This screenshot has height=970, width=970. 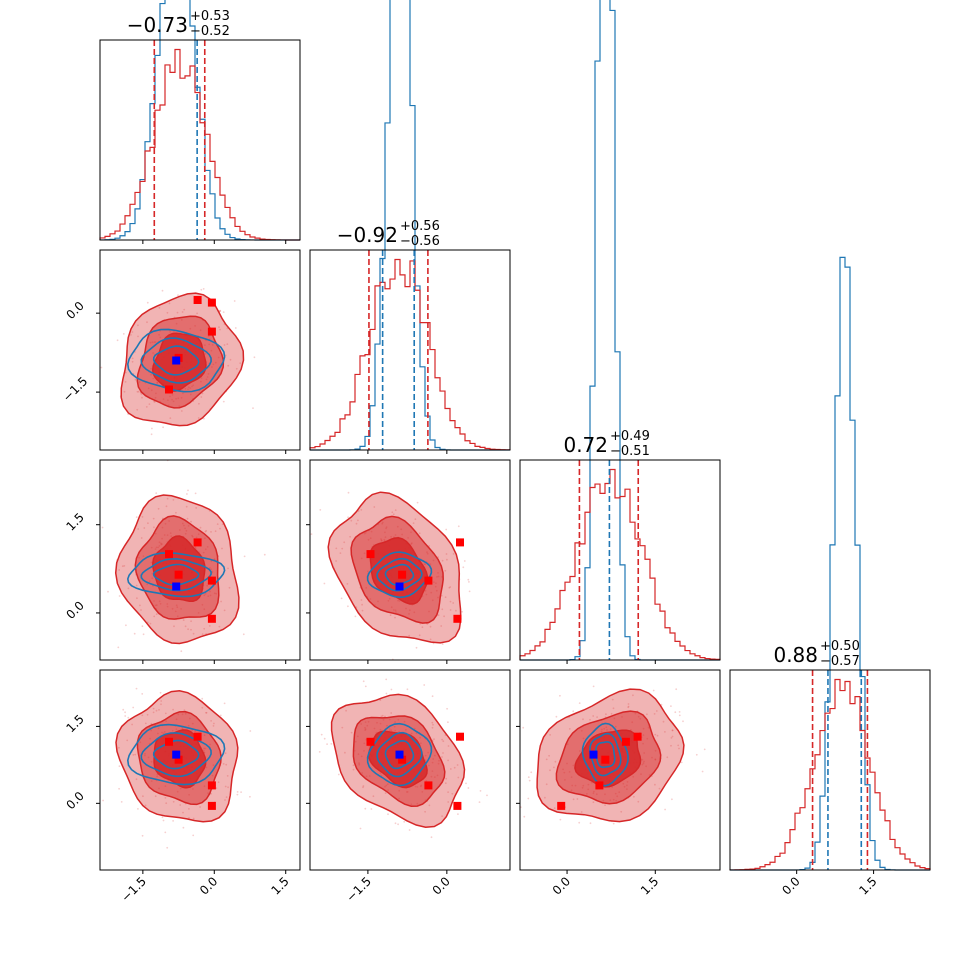 I want to click on title-value: −0.73, so click(x=157, y=25).